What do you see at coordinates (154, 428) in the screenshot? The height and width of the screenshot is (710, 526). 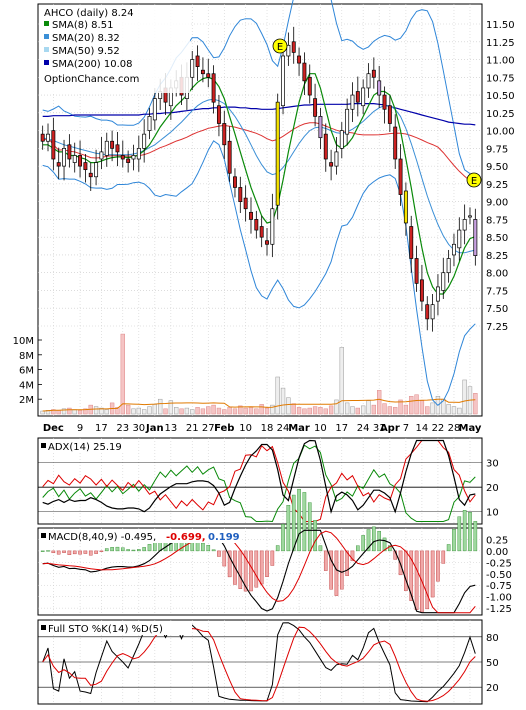 I see `x-tick-label: Jan` at bounding box center [154, 428].